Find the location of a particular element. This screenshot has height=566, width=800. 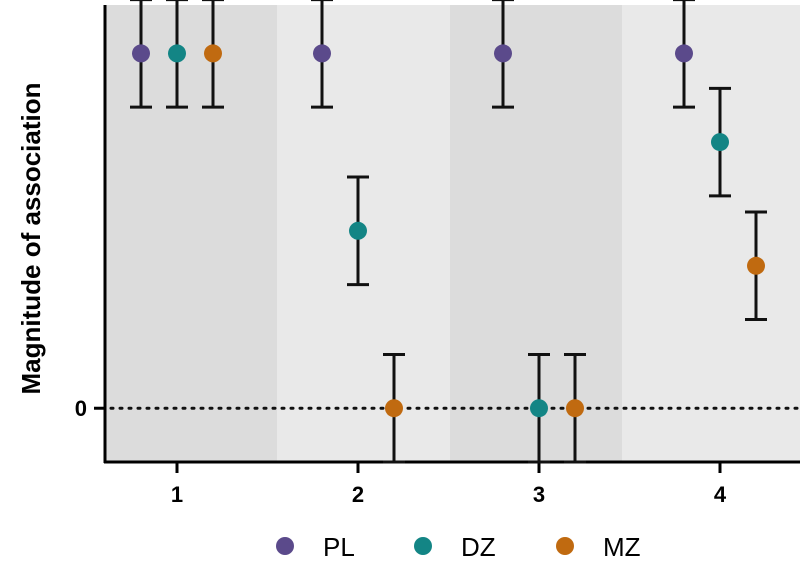

y-tick-label-zero: 0 is located at coordinates (81, 408).